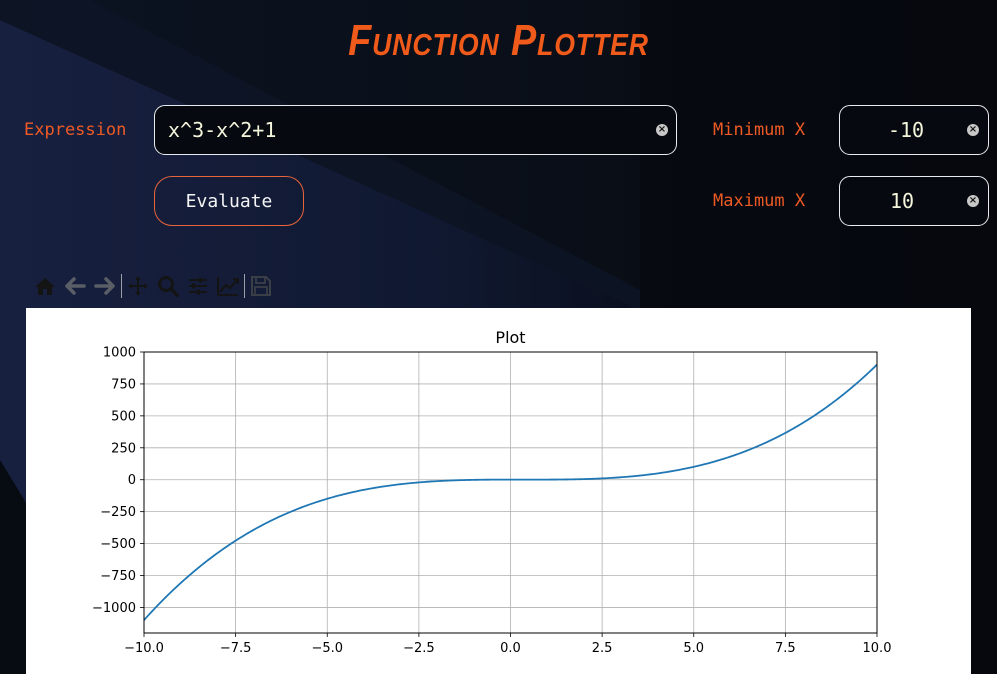 This screenshot has height=674, width=997. I want to click on save-icon, so click(261, 286).